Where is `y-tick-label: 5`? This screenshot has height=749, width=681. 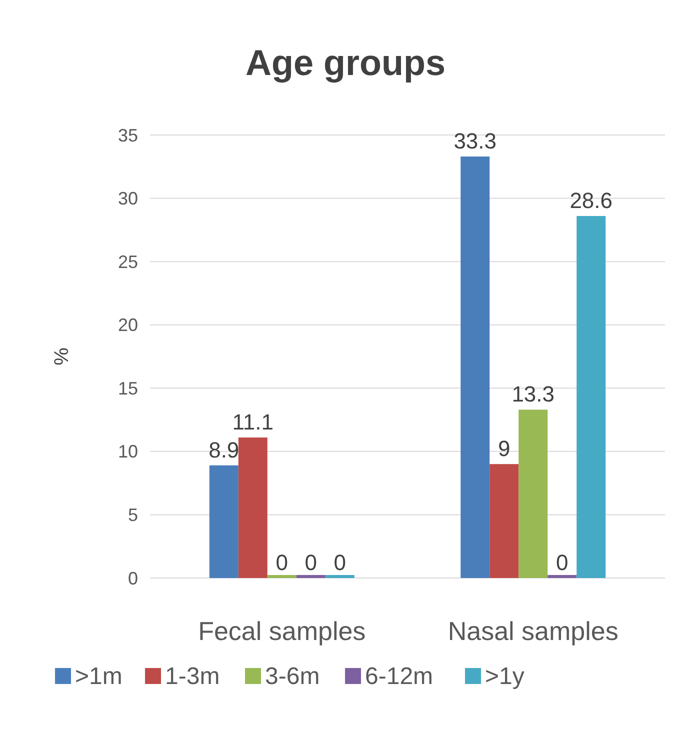 y-tick-label: 5 is located at coordinates (133, 515).